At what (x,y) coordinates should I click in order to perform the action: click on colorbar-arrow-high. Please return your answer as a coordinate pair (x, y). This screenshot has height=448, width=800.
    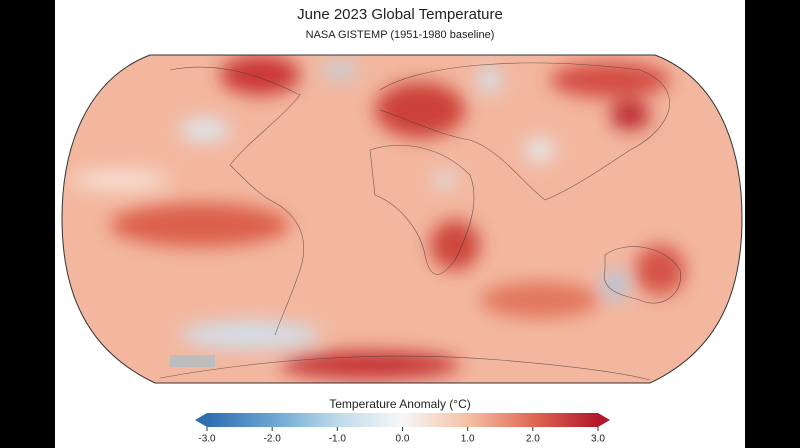
    Looking at the image, I should click on (604, 420).